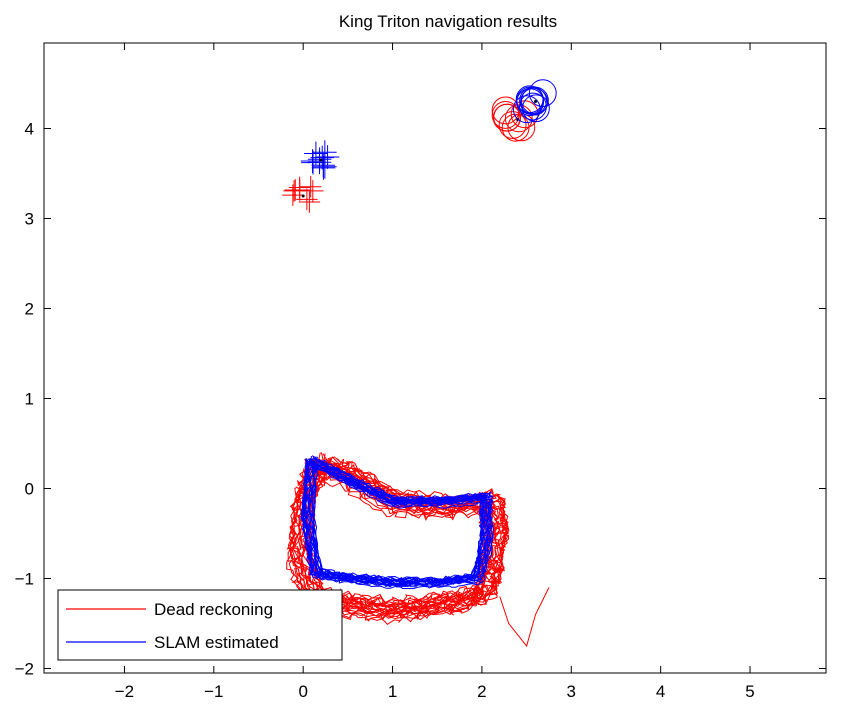  Describe the element at coordinates (302, 691) in the screenshot. I see `x-tick-label: 0` at that location.